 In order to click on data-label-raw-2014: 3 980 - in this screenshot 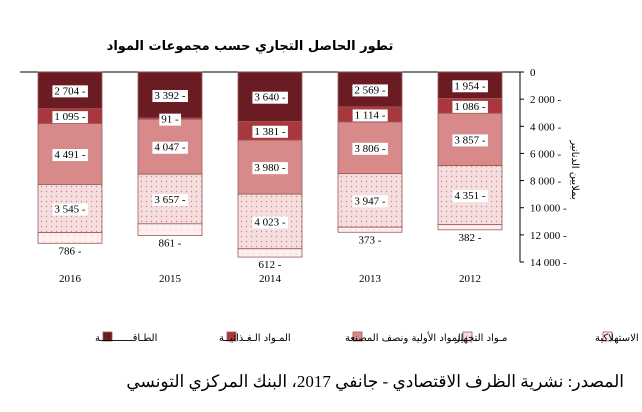, I will do `click(270, 168)`.